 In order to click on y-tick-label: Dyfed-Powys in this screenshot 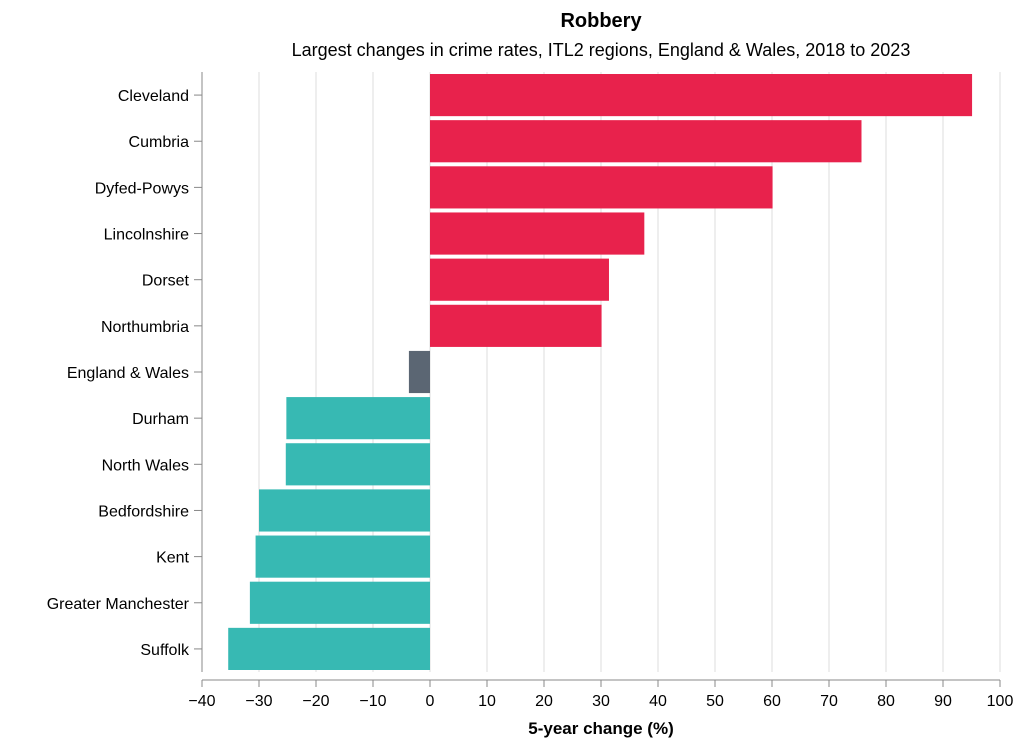, I will do `click(142, 188)`.